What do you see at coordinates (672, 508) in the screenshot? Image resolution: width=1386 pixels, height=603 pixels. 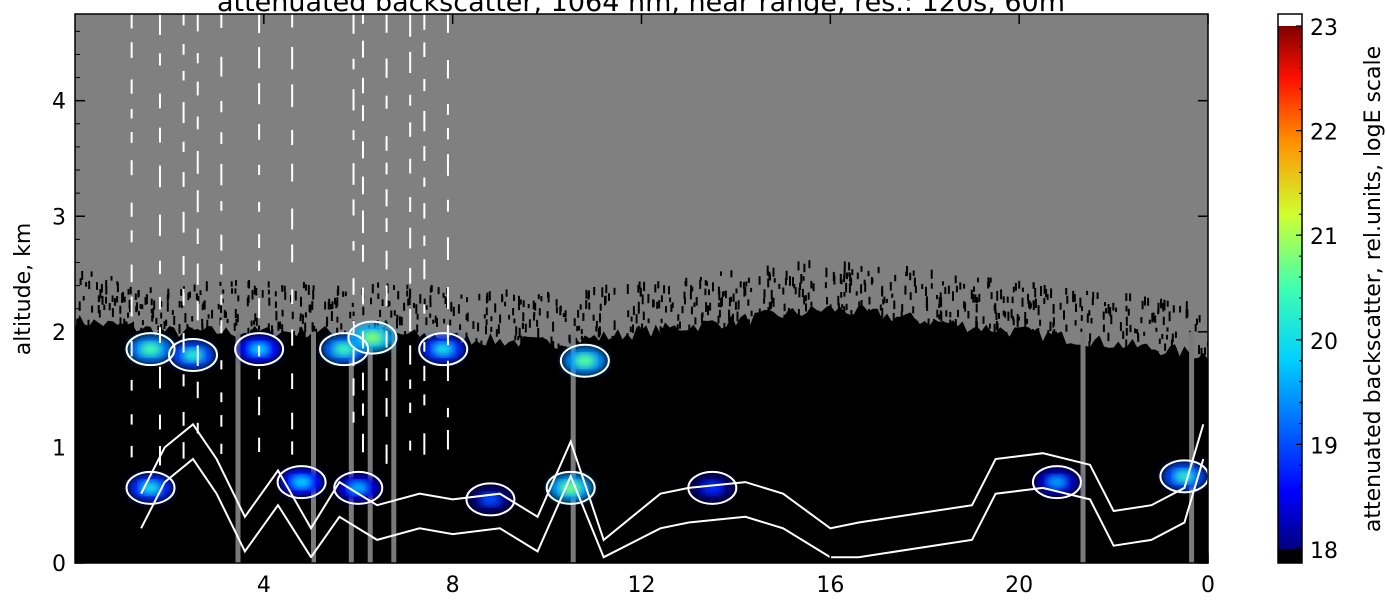 I see `low-contour` at bounding box center [672, 508].